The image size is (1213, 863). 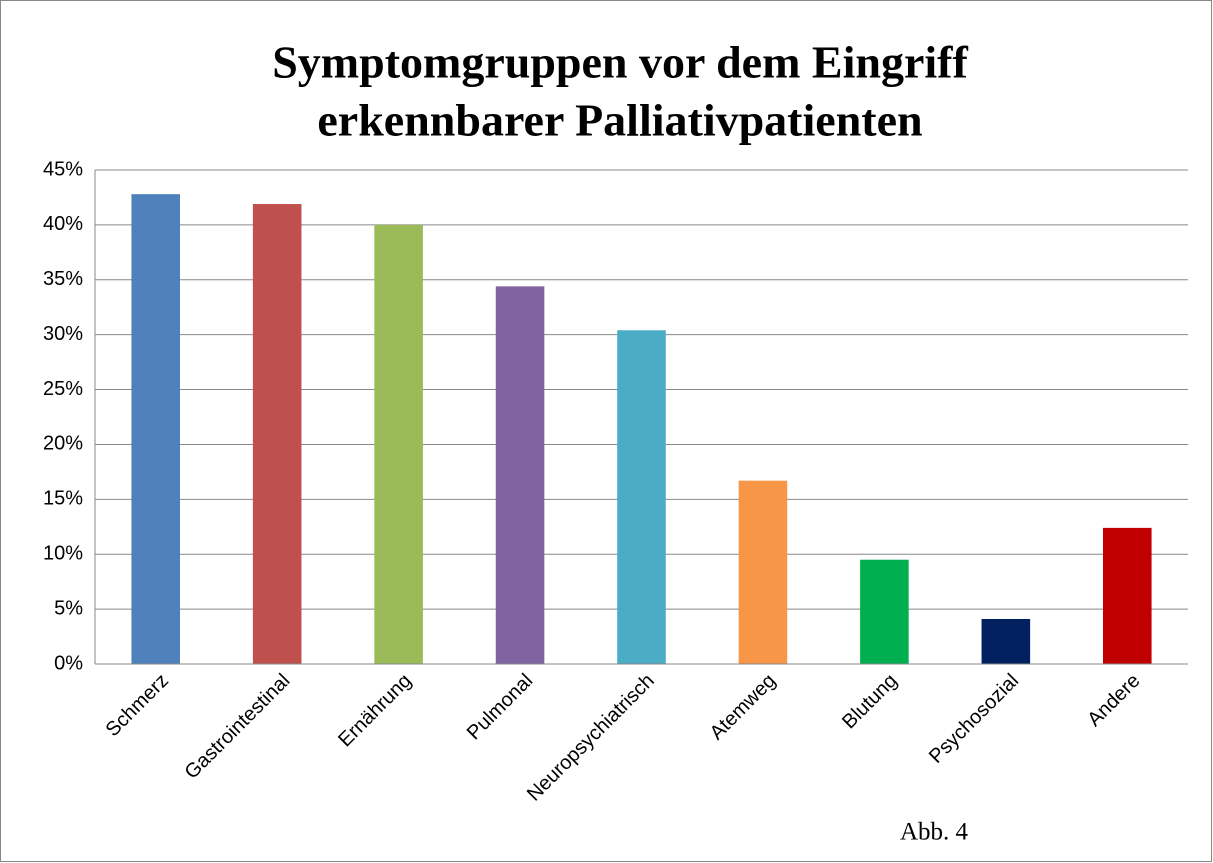 What do you see at coordinates (68, 663) in the screenshot?
I see `y-tick-label: 0%` at bounding box center [68, 663].